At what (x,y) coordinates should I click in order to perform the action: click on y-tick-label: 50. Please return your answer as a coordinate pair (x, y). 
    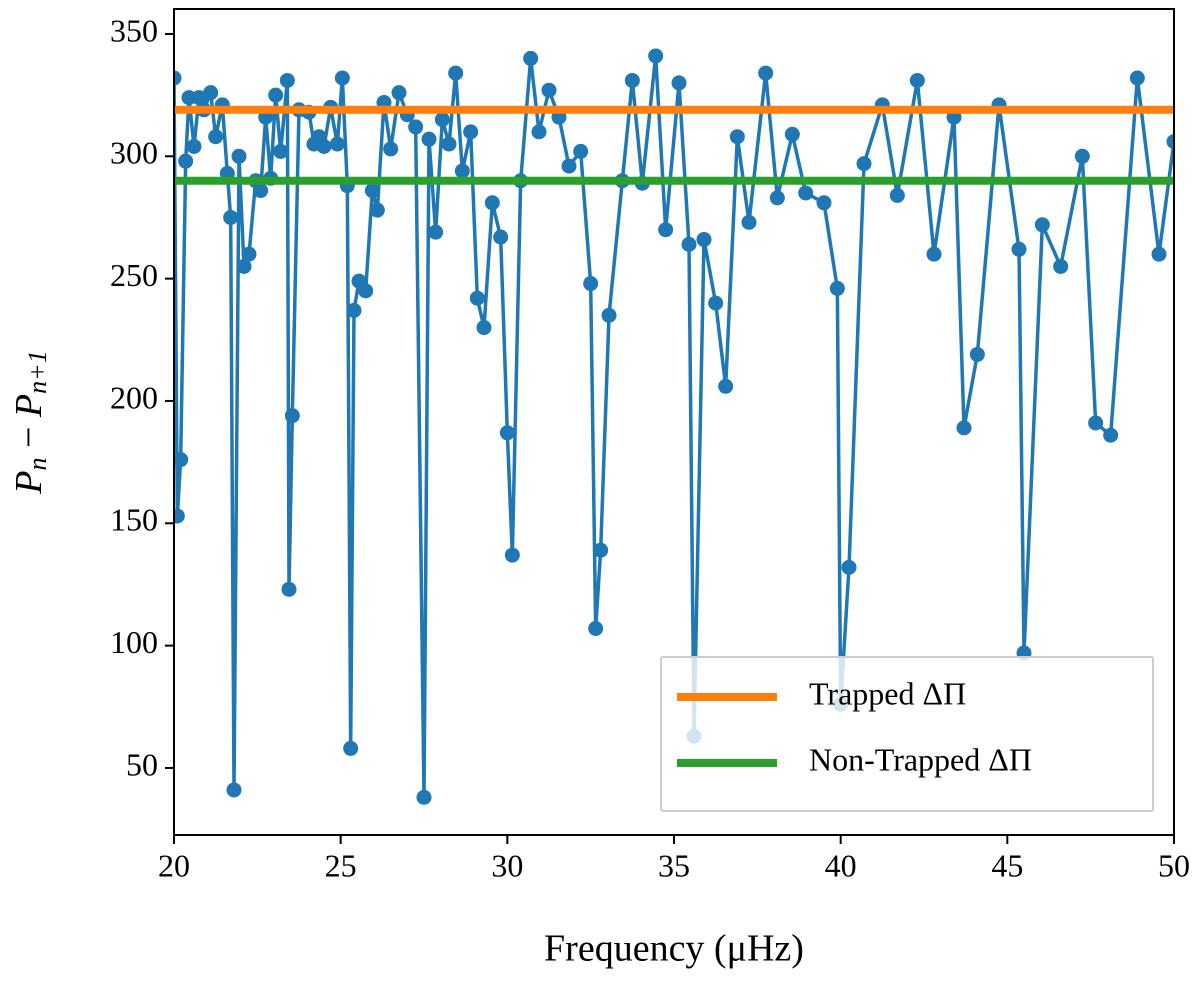
    Looking at the image, I should click on (142, 764).